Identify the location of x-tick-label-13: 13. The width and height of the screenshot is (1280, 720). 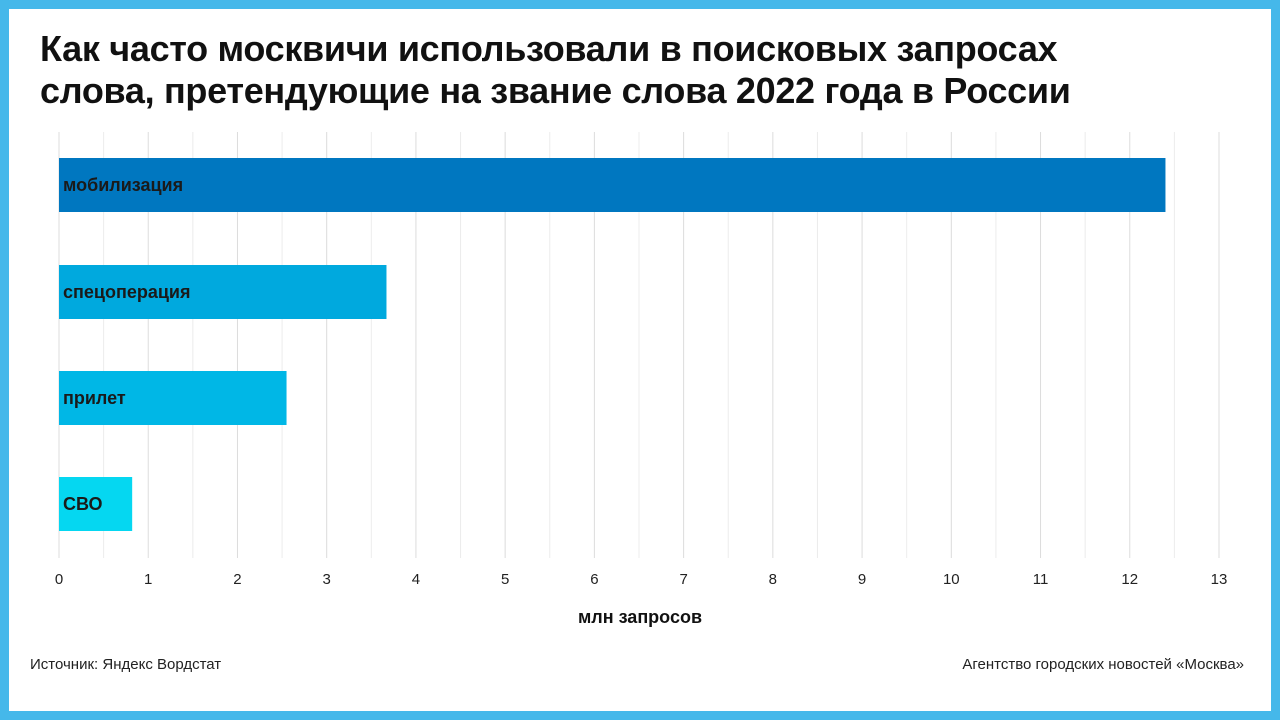
(1219, 579).